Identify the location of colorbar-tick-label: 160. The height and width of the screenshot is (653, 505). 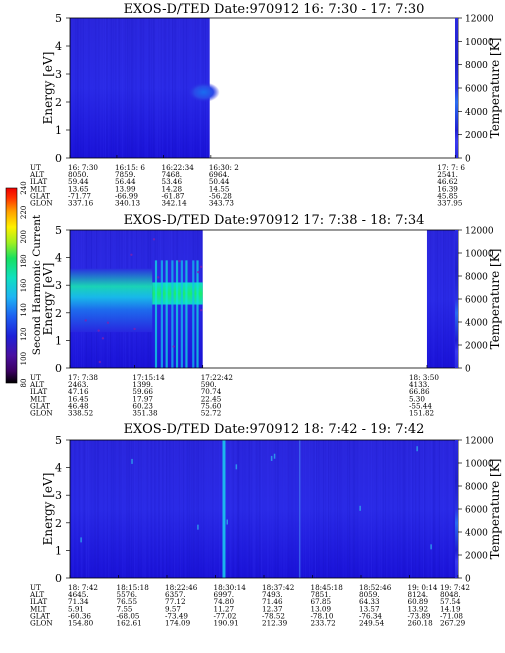
(24, 285).